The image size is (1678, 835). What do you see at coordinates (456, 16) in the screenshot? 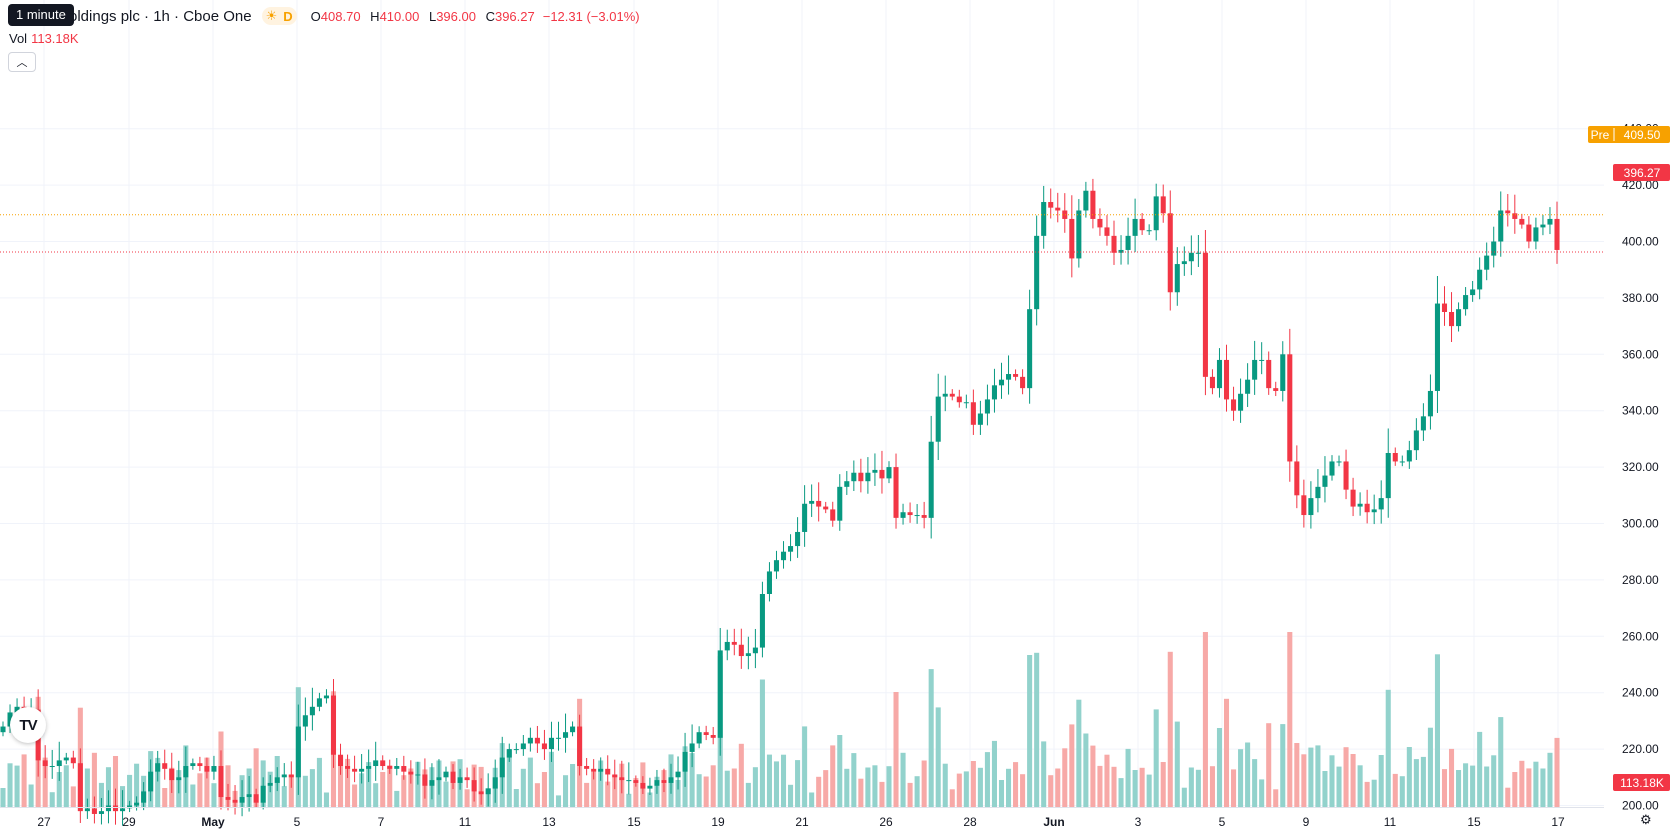
I see `low-value: 396.00` at bounding box center [456, 16].